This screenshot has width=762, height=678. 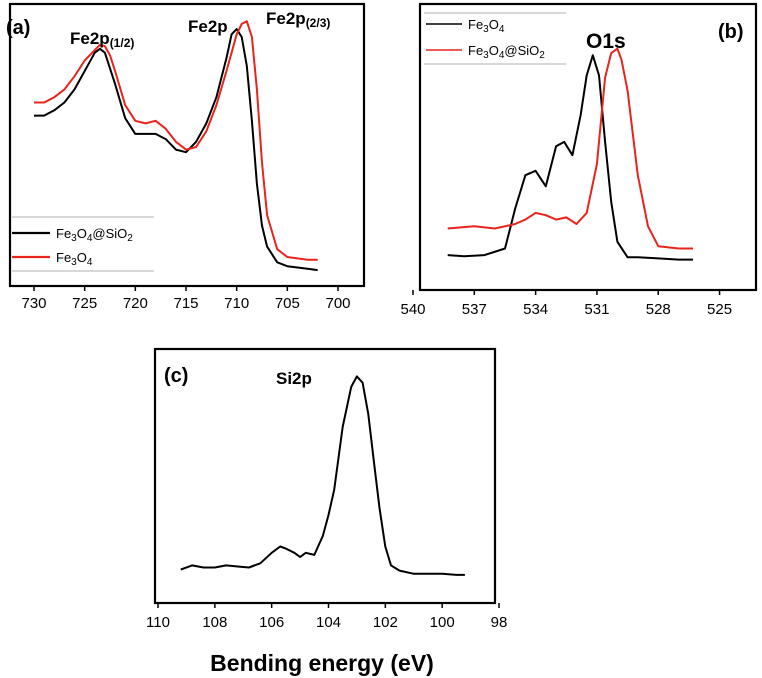 What do you see at coordinates (271, 622) in the screenshot?
I see `x-tick-label: 106` at bounding box center [271, 622].